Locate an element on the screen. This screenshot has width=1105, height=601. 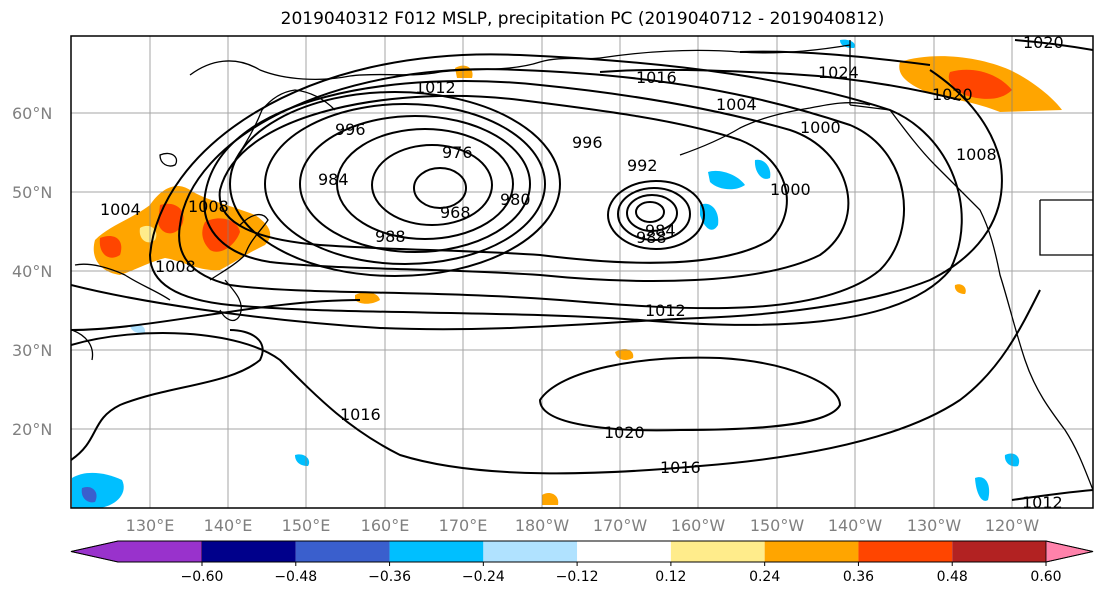
lon-label: 150°E is located at coordinates (306, 525).